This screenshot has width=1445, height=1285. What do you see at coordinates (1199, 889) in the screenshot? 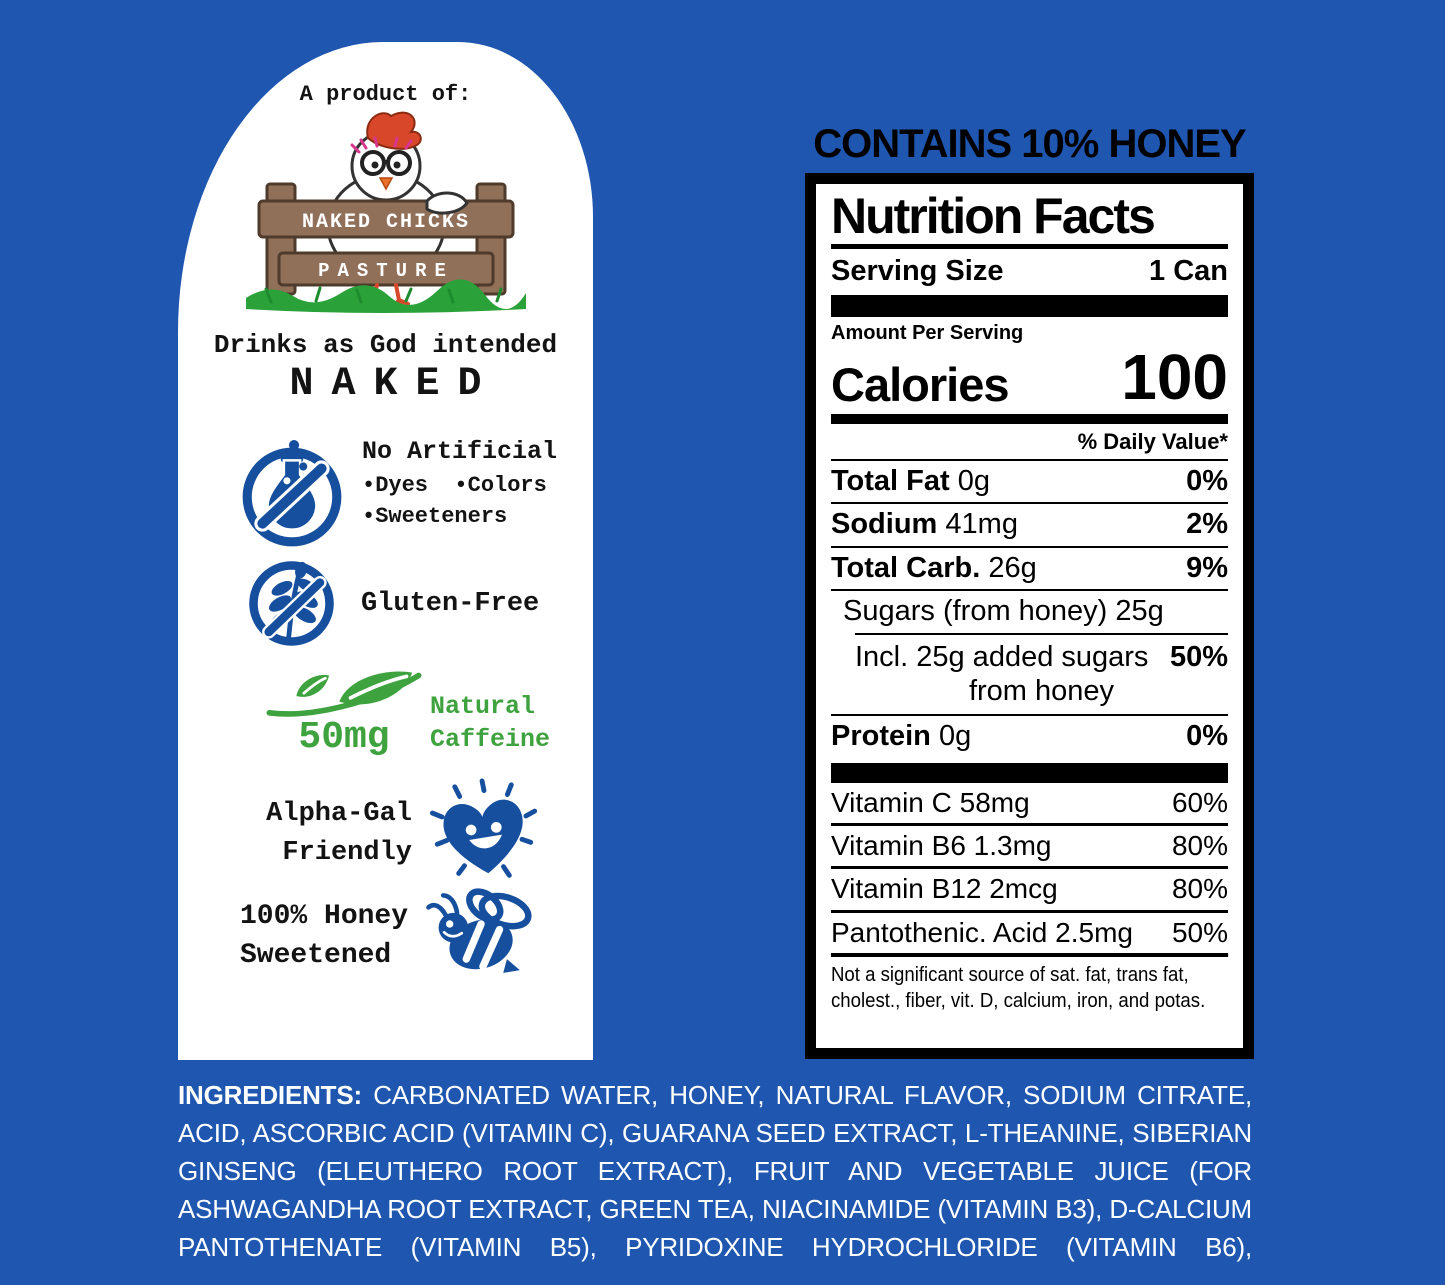
I see `vitamin-b12-dv: 80%` at bounding box center [1199, 889].